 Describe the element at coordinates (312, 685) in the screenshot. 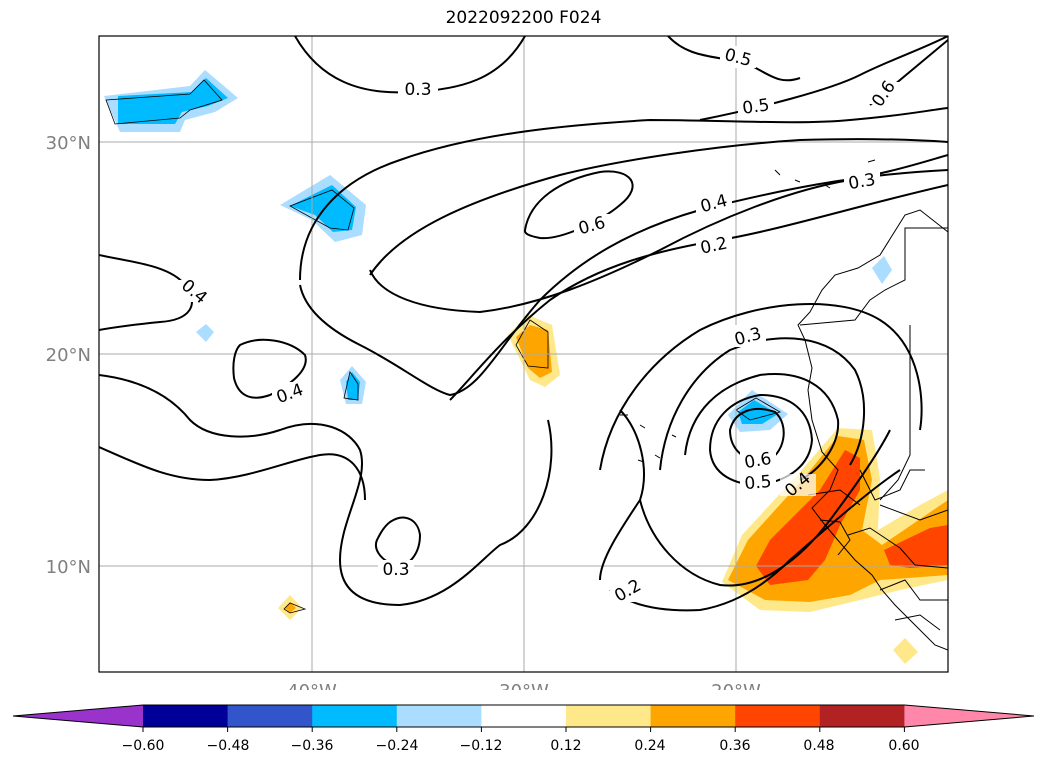

I see `lon-label: 40°W` at that location.